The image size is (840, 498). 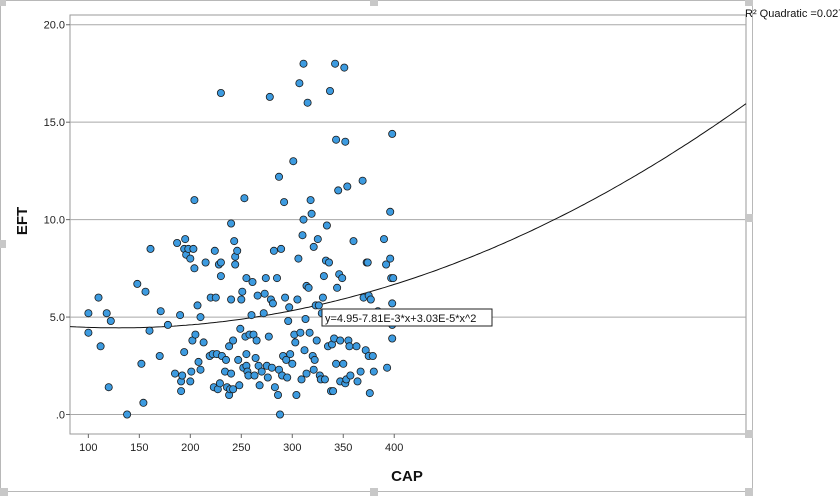 I want to click on resize-handle-left, so click(x=3, y=244).